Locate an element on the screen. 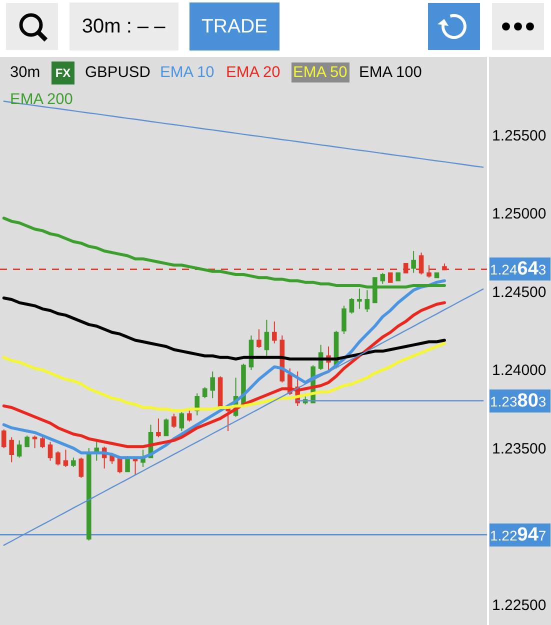 This screenshot has width=551, height=625. text: 30m : – – is located at coordinates (124, 27).